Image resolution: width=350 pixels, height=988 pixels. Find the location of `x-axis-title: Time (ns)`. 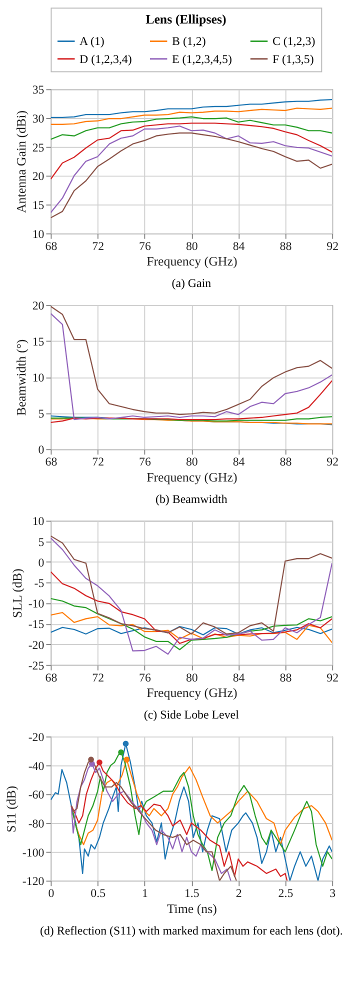

x-axis-title: Time (ns) is located at coordinates (191, 908).